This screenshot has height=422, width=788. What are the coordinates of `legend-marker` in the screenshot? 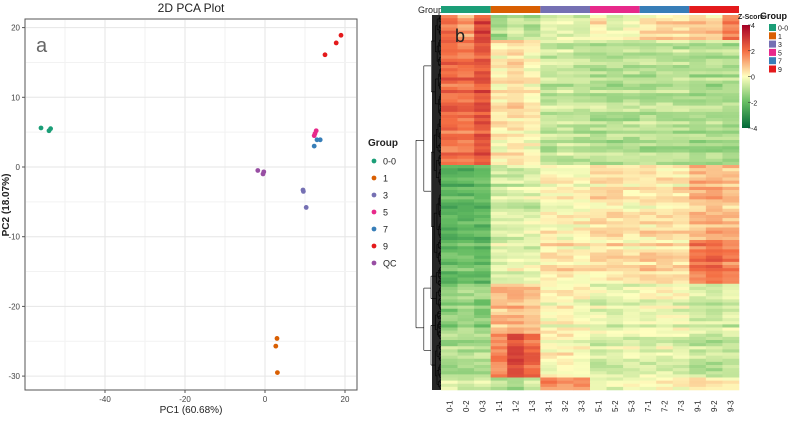 It's located at (374, 263).